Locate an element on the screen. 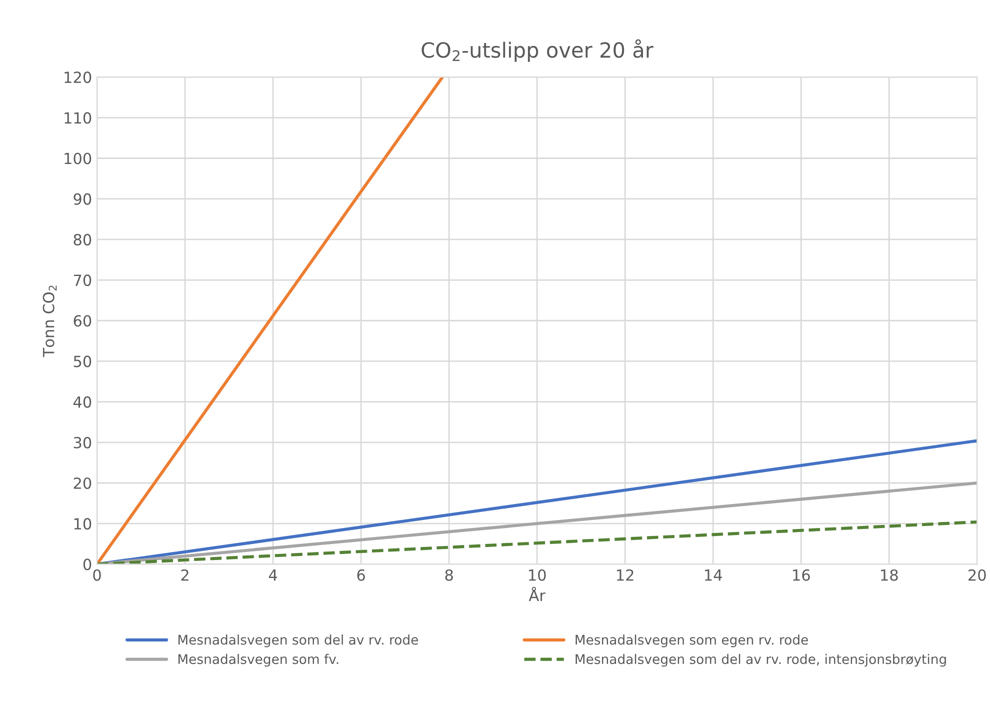 Image resolution: width=990 pixels, height=707 pixels. y-tick-label: 120 is located at coordinates (78, 78).